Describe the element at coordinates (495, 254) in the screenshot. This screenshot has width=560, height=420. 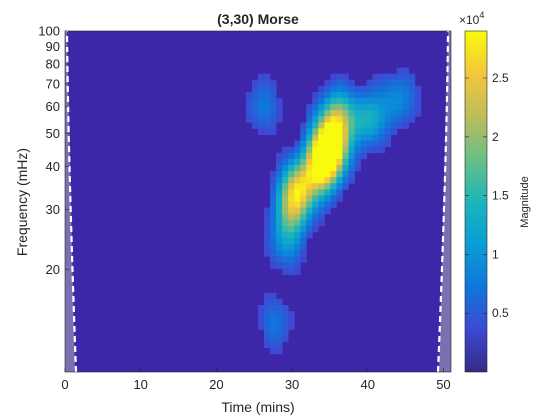
I see `colorbar-tick-label: 1` at that location.